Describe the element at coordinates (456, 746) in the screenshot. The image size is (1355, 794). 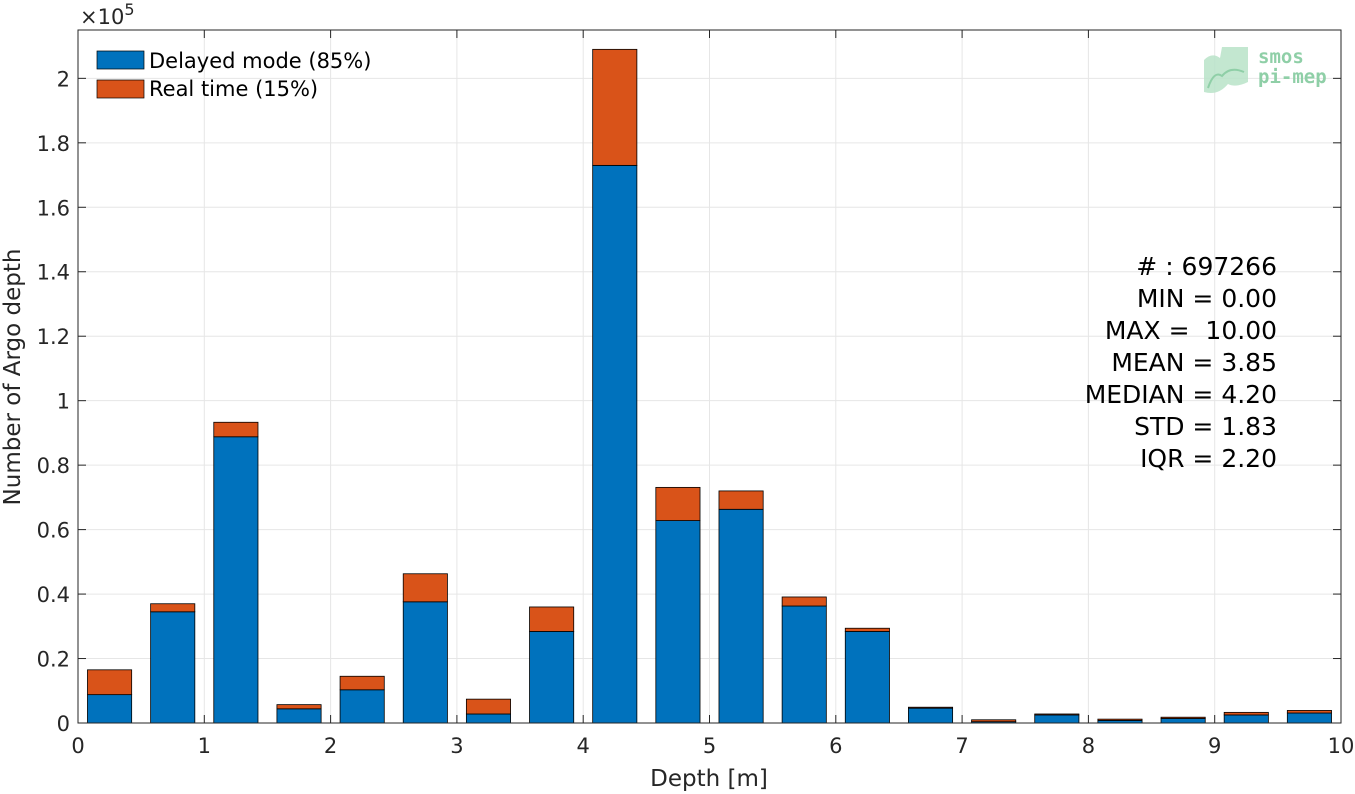
I see `x-tick-label: 3` at that location.